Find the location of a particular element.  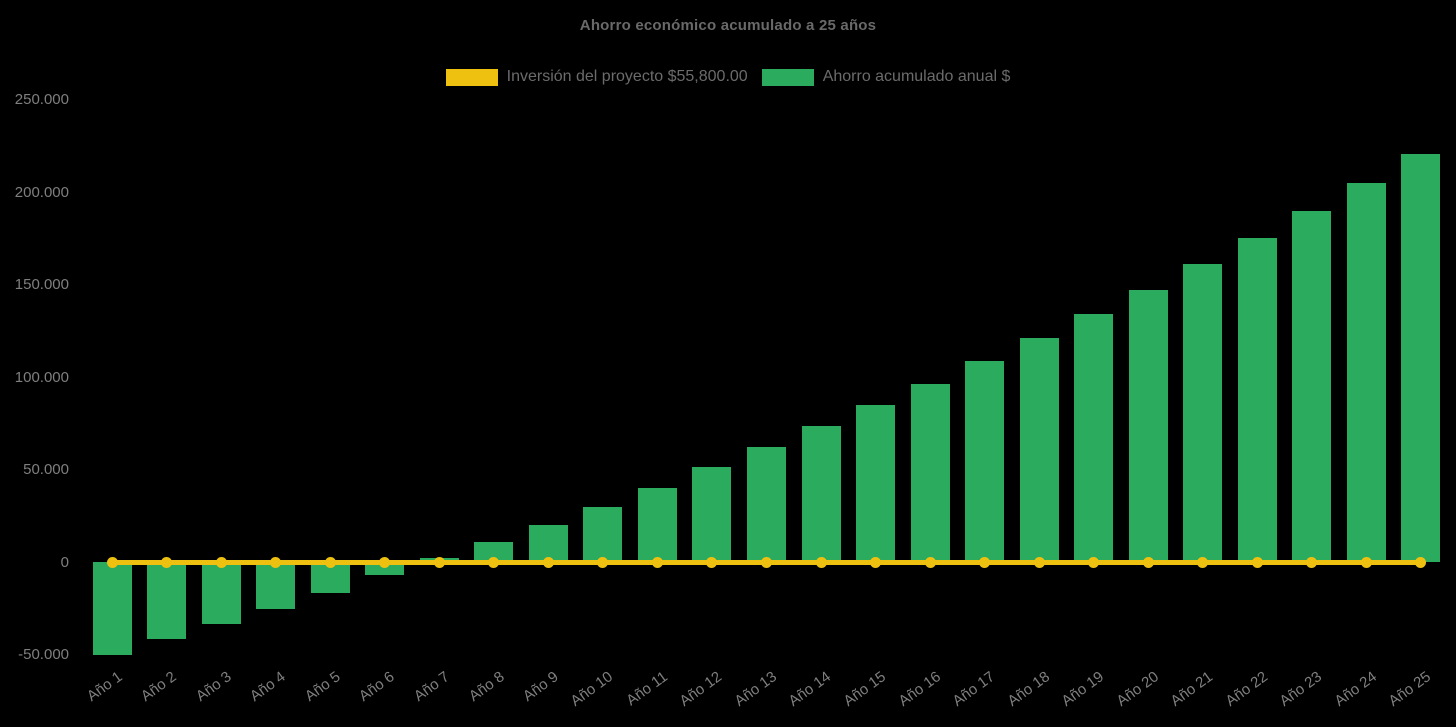

x-axis-tick-año-6: Año 6 is located at coordinates (377, 686).